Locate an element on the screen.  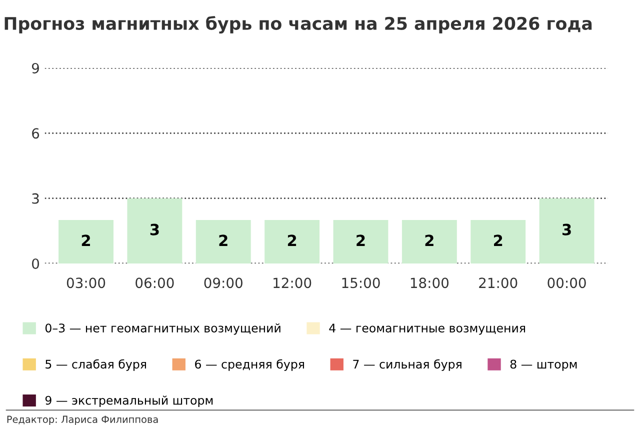
y-tick-label: 9 is located at coordinates (35, 68).